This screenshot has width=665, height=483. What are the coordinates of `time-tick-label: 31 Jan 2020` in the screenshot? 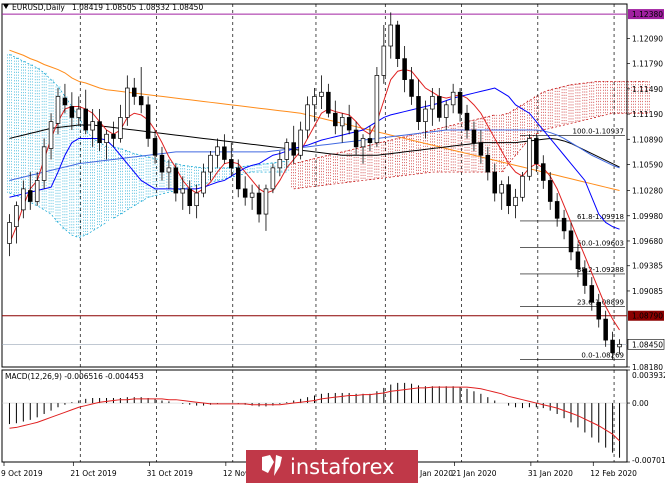 It's located at (550, 473).